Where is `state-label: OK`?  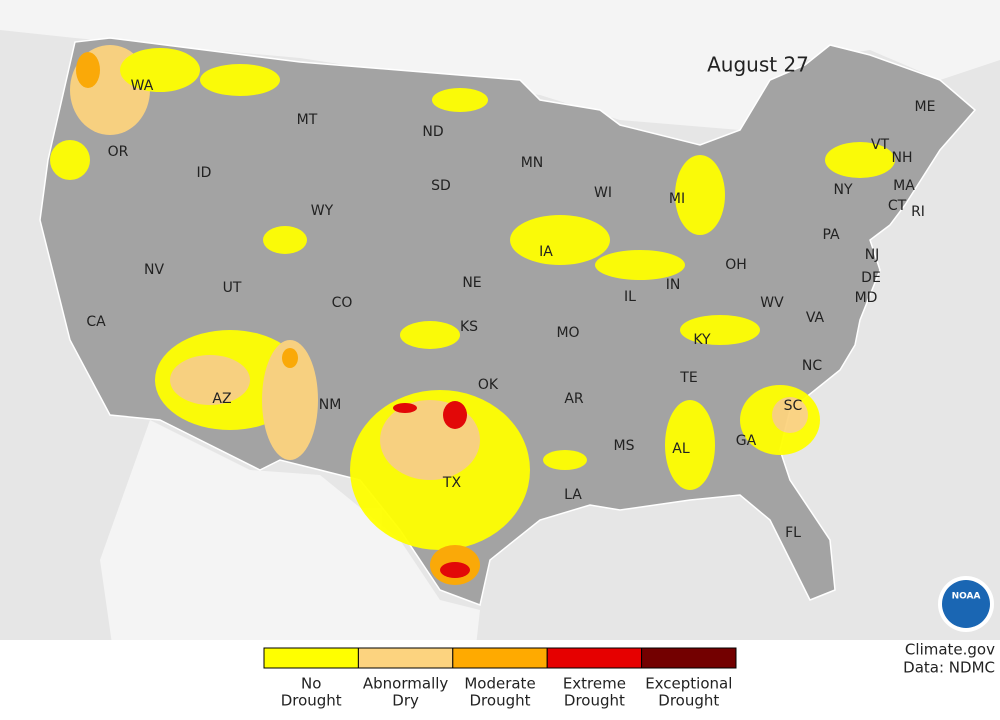 state-label: OK is located at coordinates (488, 385).